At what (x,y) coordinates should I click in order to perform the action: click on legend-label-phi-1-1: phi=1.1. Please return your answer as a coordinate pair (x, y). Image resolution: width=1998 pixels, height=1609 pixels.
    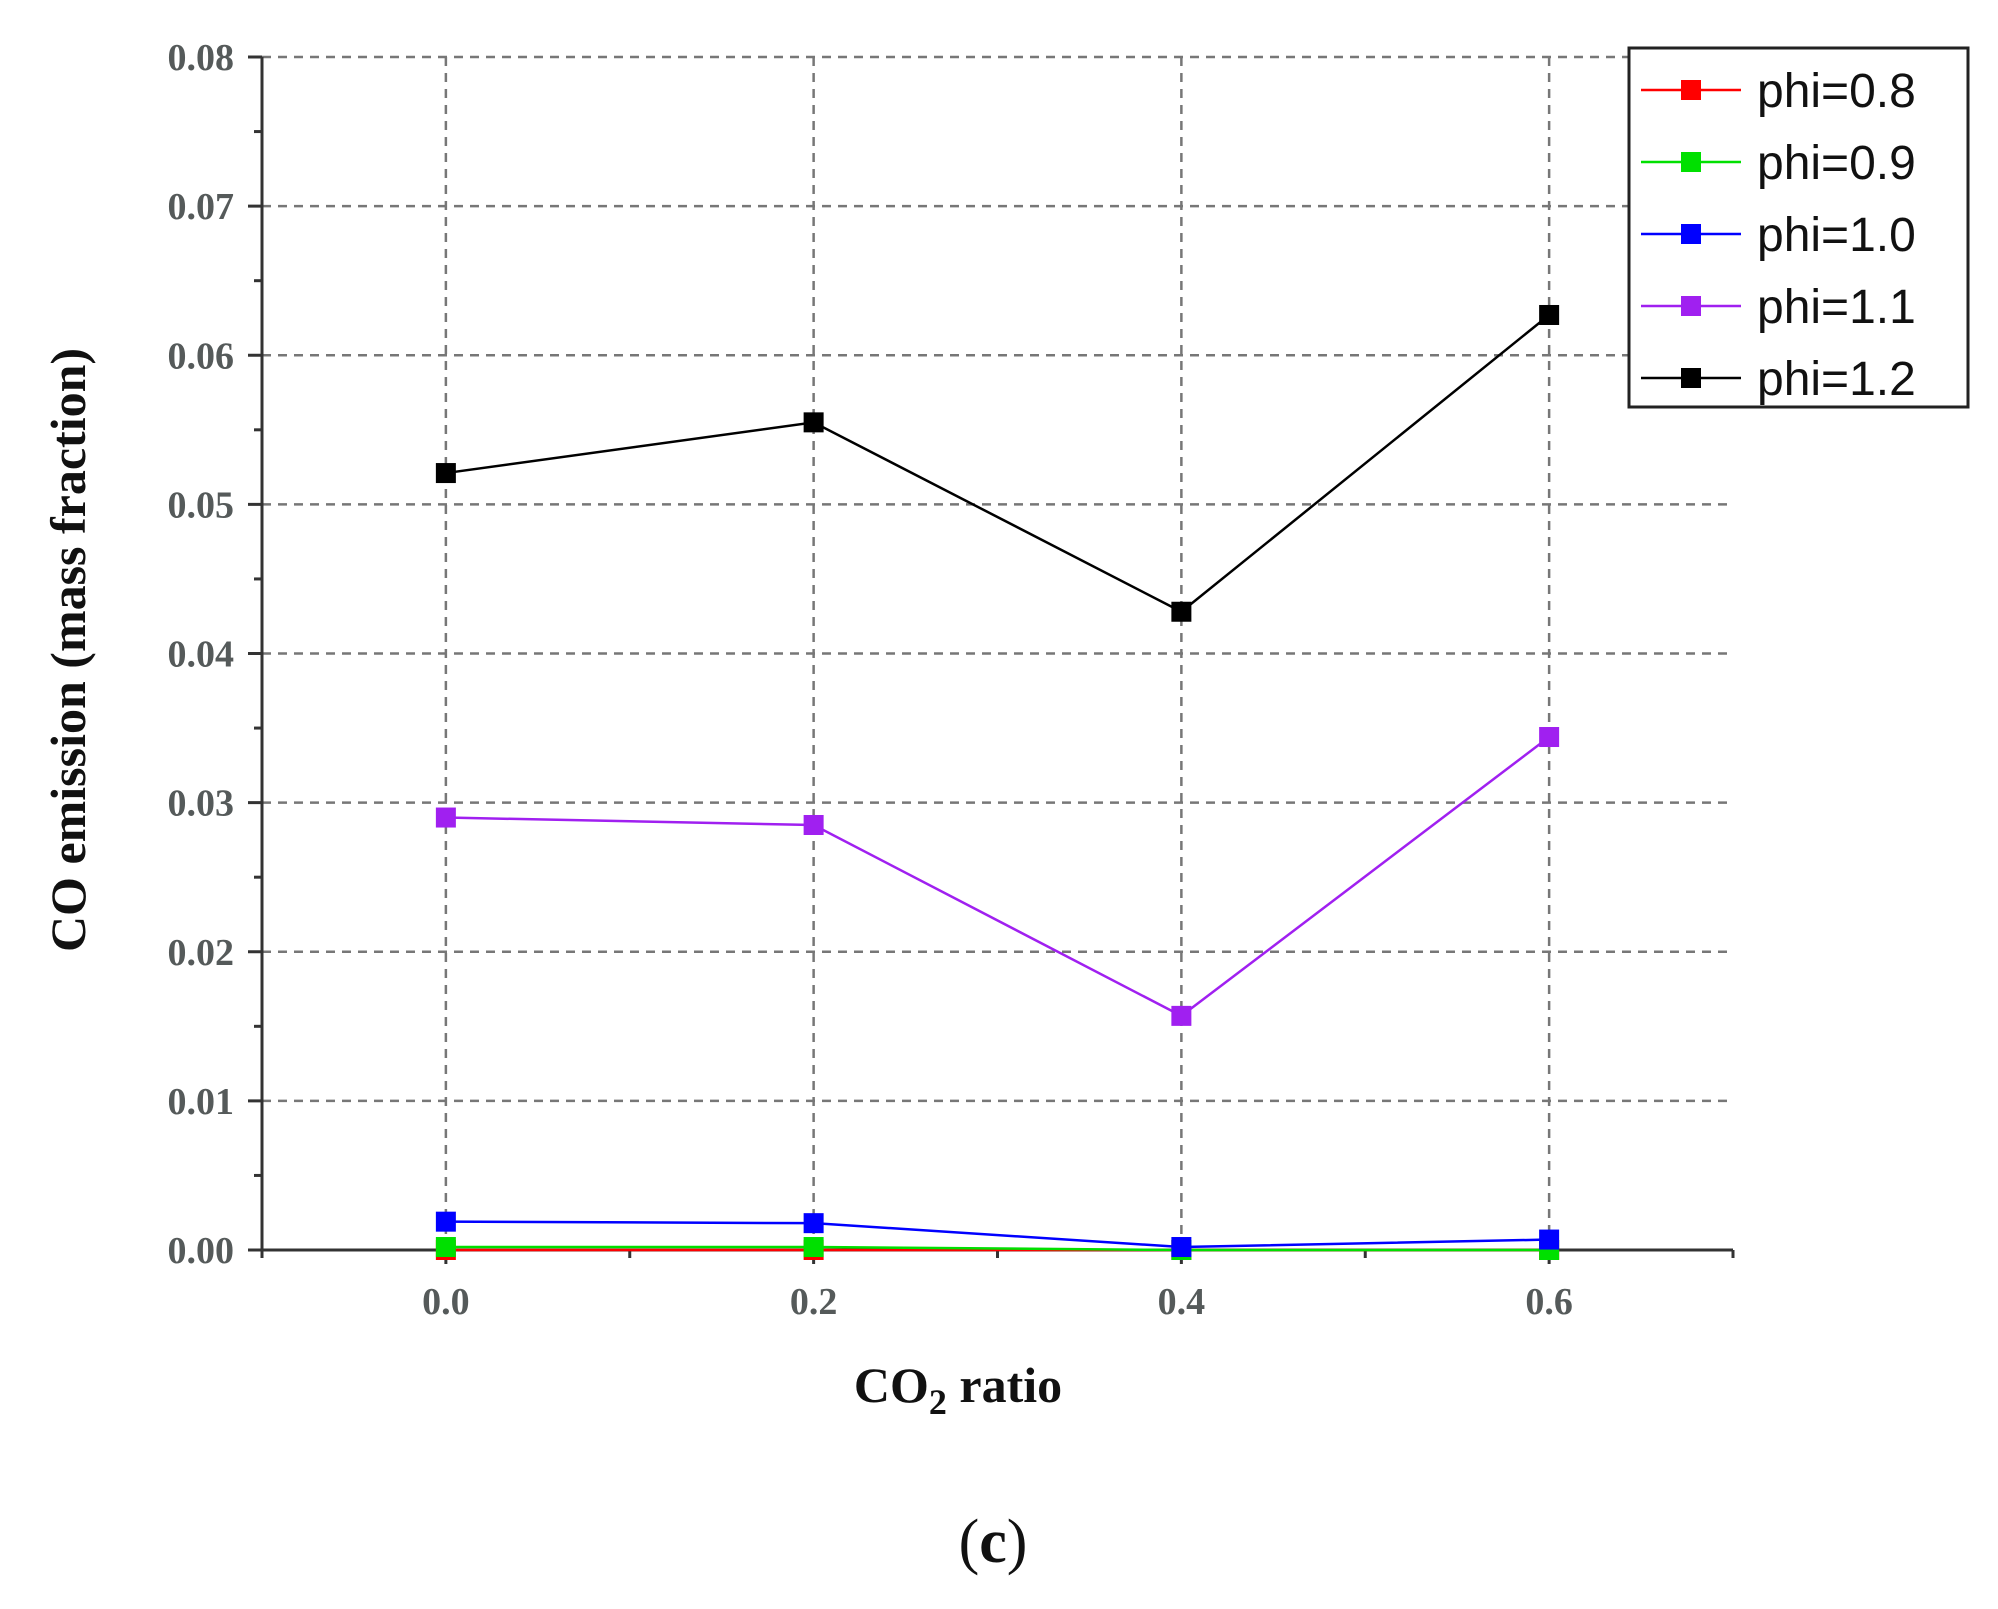
    Looking at the image, I should click on (1836, 307).